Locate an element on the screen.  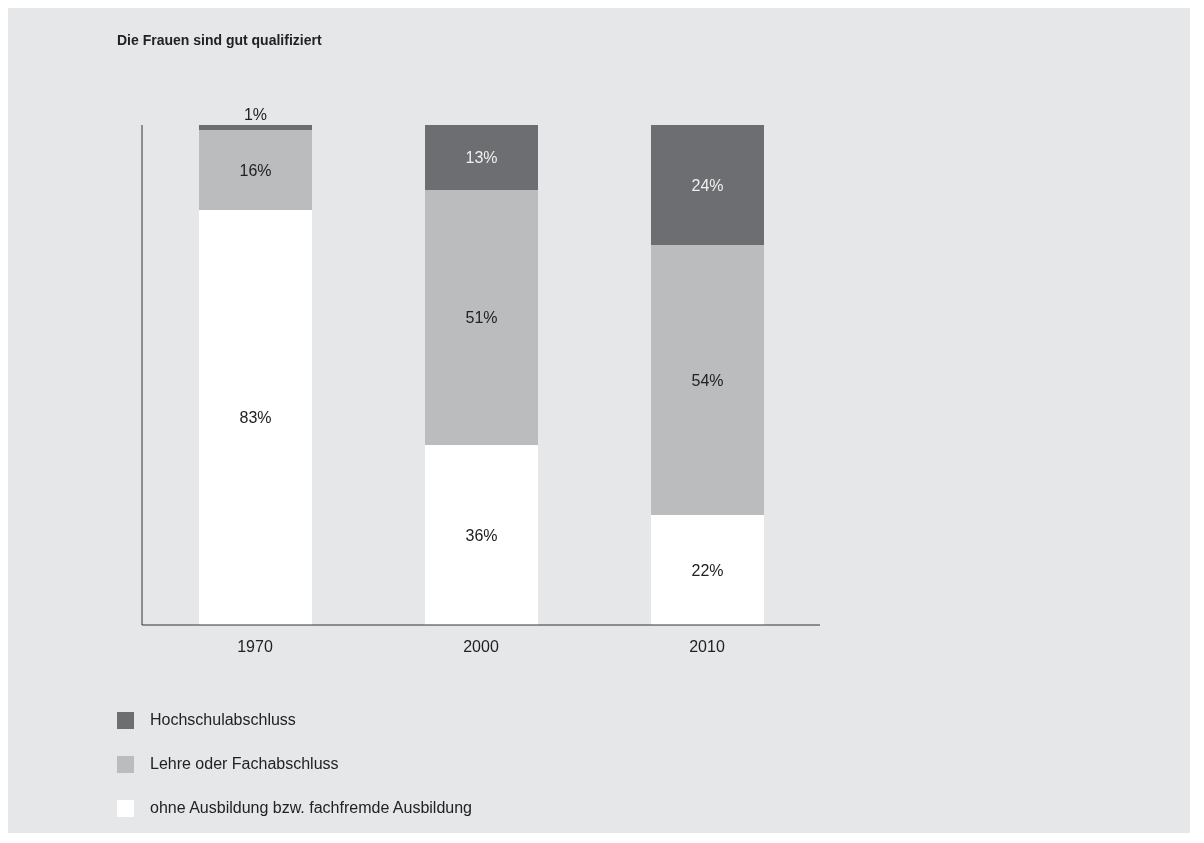
data-label: 13% is located at coordinates (481, 157).